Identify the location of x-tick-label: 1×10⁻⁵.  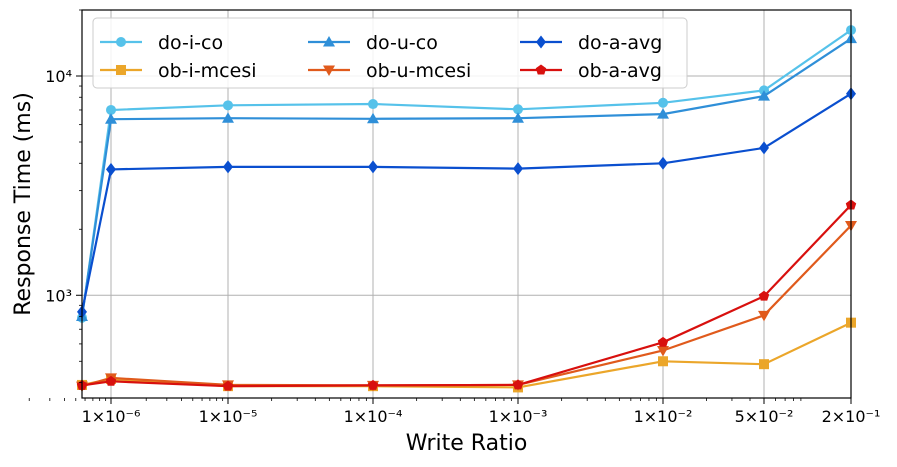
(228, 416).